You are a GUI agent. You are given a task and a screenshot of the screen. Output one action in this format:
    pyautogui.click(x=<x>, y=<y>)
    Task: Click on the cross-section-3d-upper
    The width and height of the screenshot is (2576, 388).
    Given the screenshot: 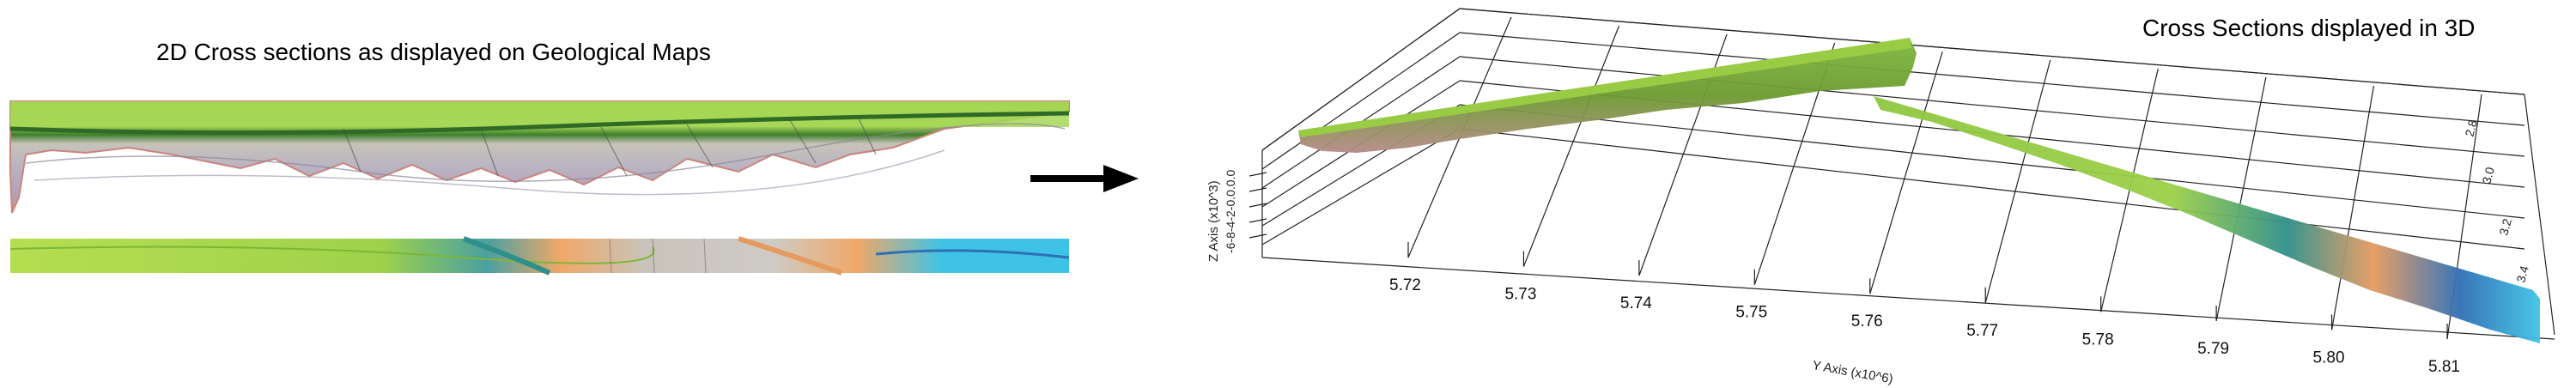 What is the action you would take?
    pyautogui.click(x=1608, y=95)
    